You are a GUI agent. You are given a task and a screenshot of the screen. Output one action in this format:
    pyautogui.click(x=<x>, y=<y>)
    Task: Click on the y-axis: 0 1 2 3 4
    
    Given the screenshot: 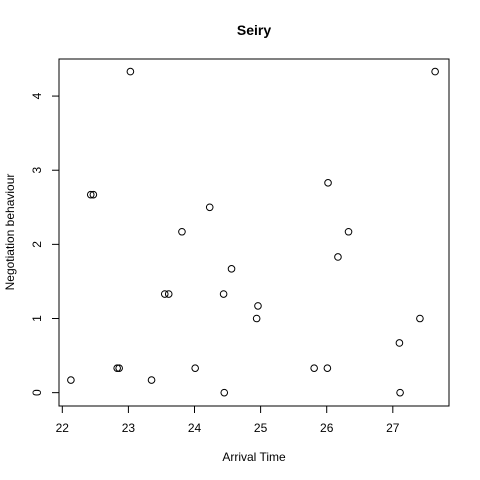 What is the action you would take?
    pyautogui.click(x=45, y=244)
    